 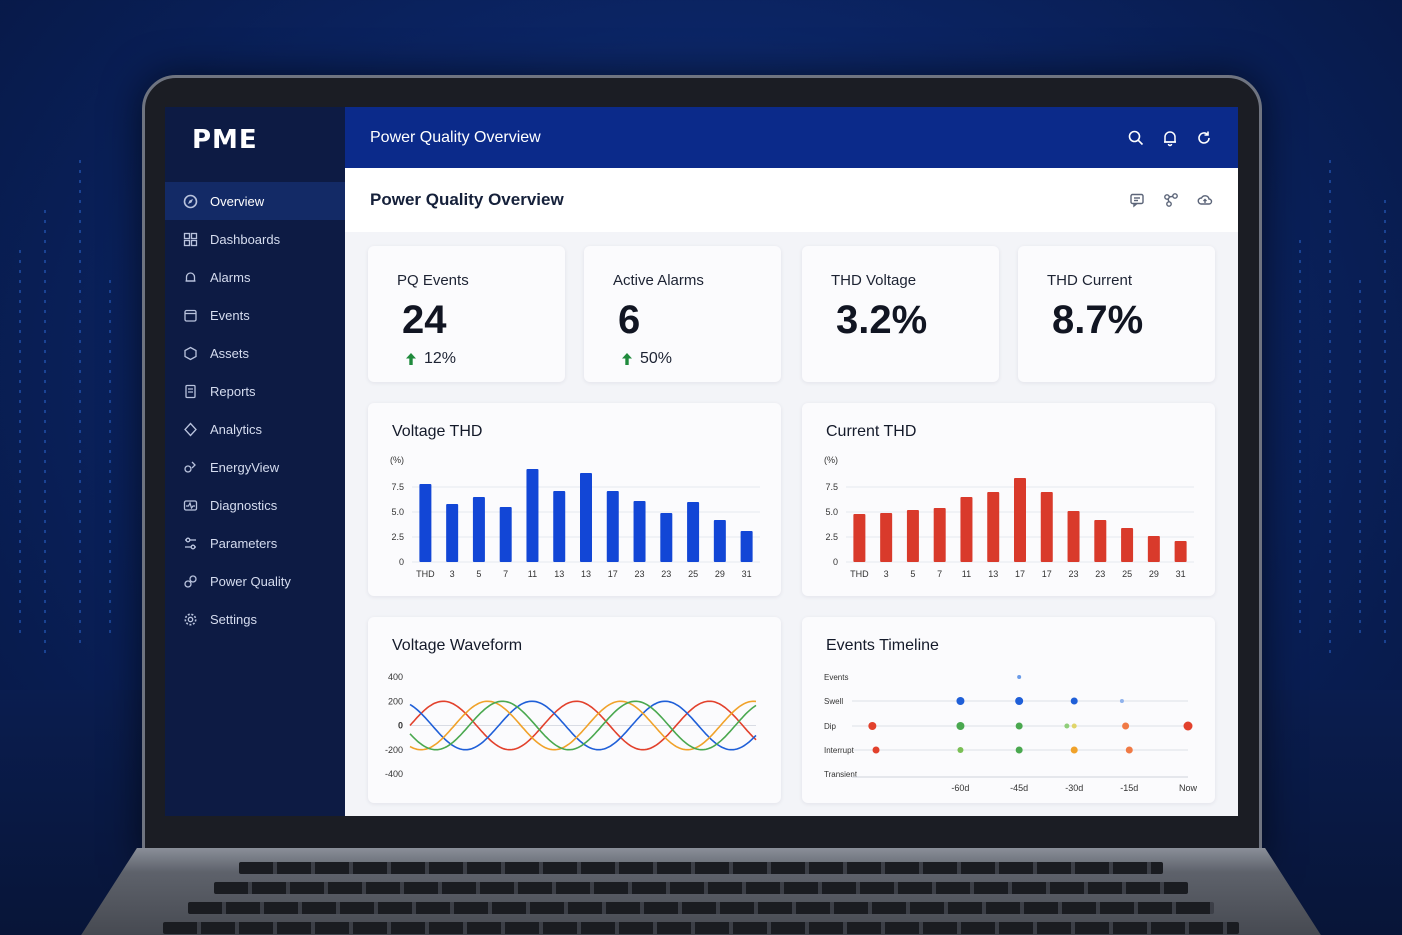 I want to click on power-quality-icon, so click(x=190, y=581).